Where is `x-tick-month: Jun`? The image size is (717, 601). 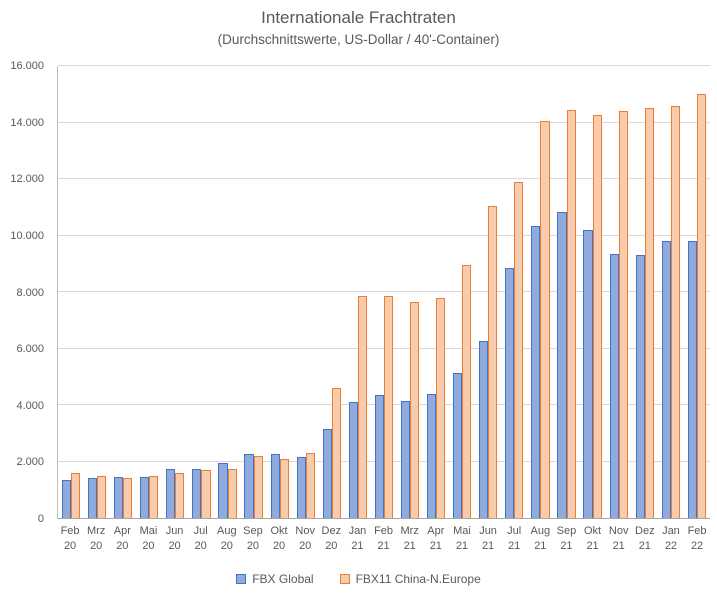
x-tick-month: Jun is located at coordinates (488, 531).